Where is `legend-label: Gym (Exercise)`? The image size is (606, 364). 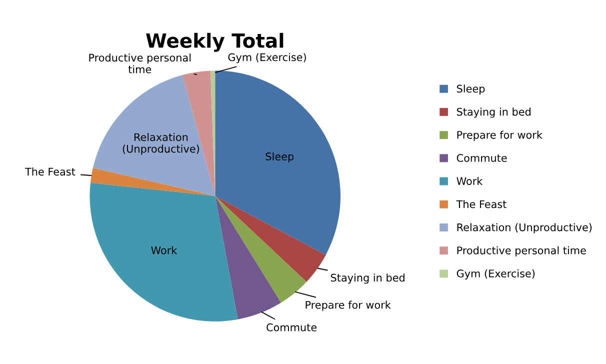
legend-label: Gym (Exercise) is located at coordinates (495, 274).